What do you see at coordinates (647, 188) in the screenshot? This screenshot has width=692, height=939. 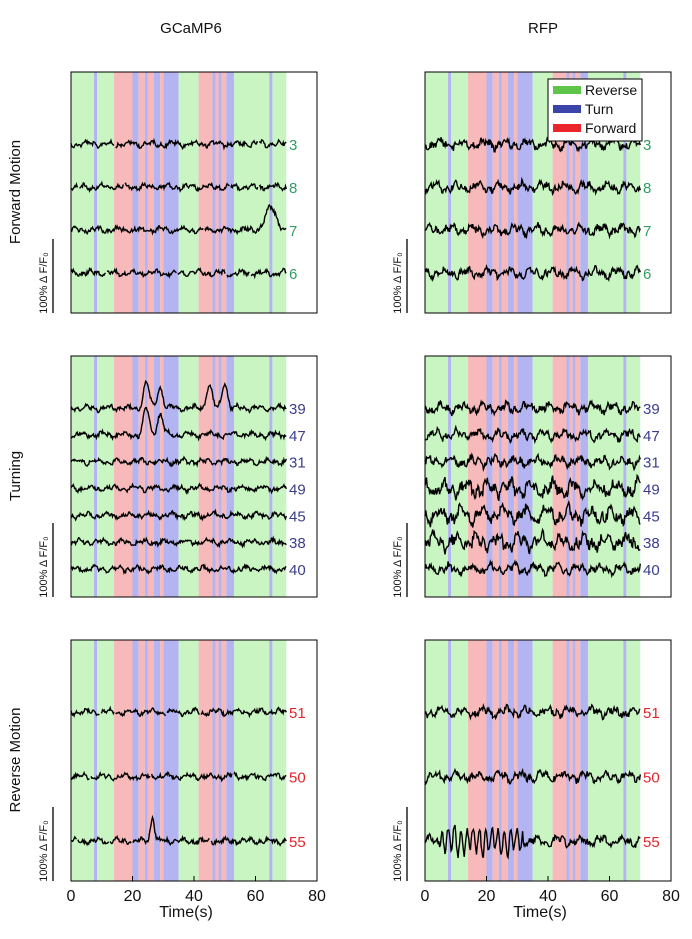 I see `neuron-label-8: 8` at bounding box center [647, 188].